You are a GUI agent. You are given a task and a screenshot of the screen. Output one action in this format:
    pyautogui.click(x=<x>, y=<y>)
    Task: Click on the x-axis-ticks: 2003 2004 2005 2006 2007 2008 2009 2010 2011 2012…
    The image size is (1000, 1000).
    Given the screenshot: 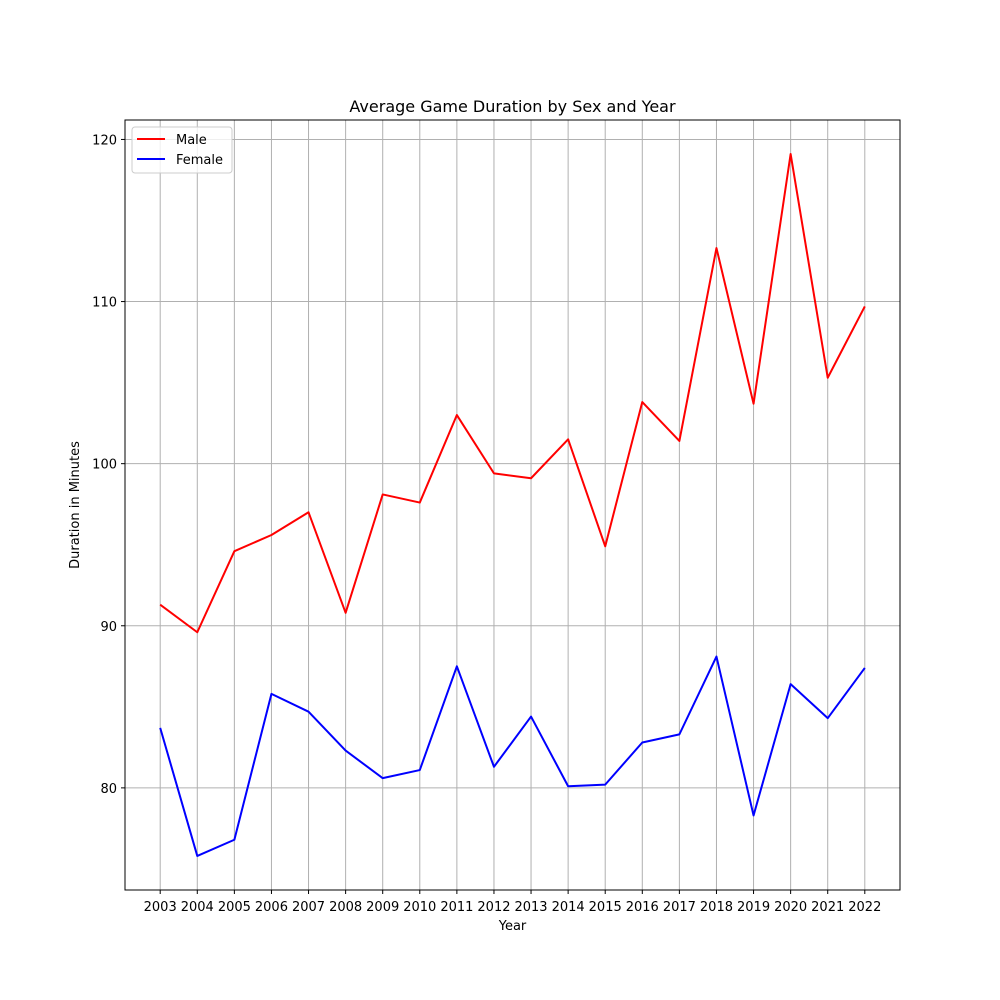 What is the action you would take?
    pyautogui.click(x=512, y=902)
    